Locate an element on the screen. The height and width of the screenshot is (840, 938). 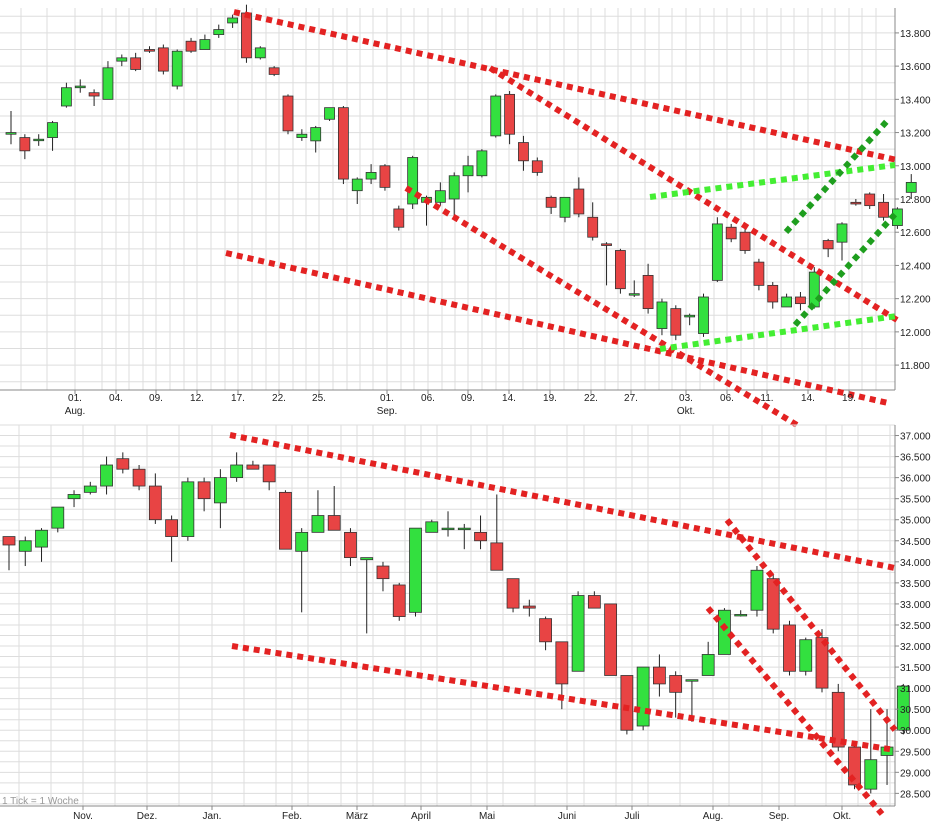
y-tick-label: 12.600 is located at coordinates (915, 233).